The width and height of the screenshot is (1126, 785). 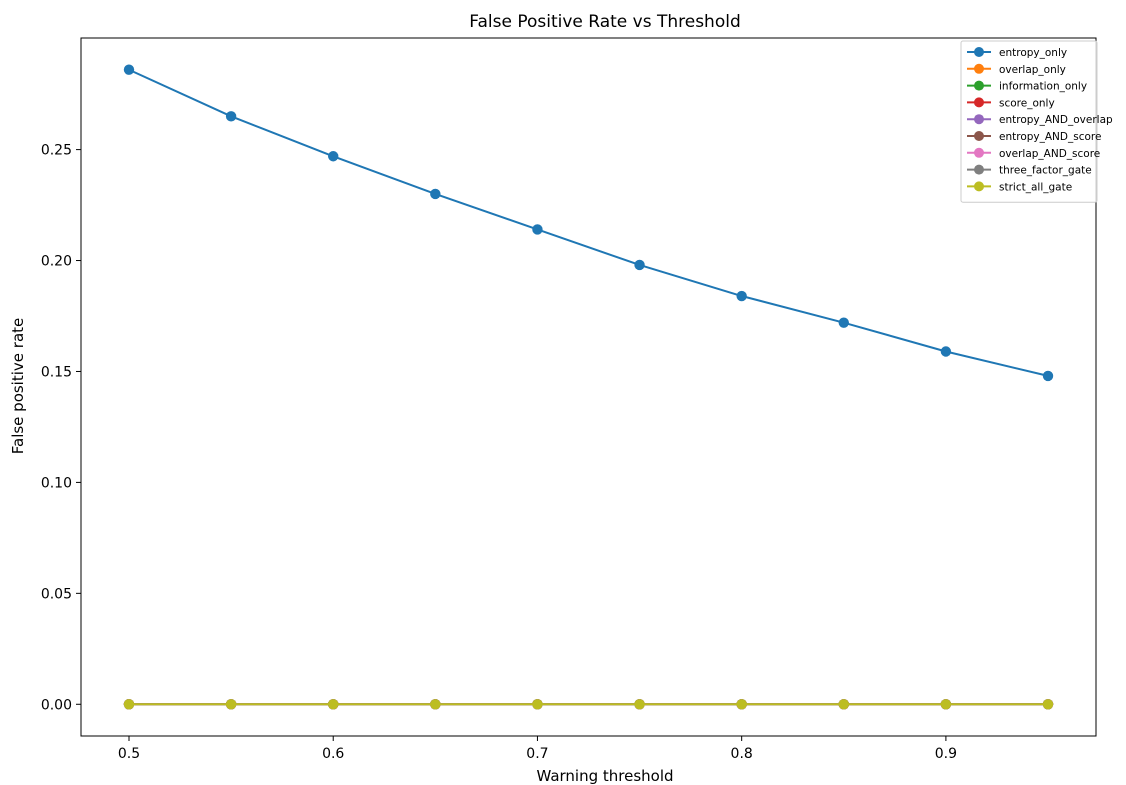 What do you see at coordinates (1049, 154) in the screenshot?
I see `legend-entry-overlap_AND_score: overlap_AND_score` at bounding box center [1049, 154].